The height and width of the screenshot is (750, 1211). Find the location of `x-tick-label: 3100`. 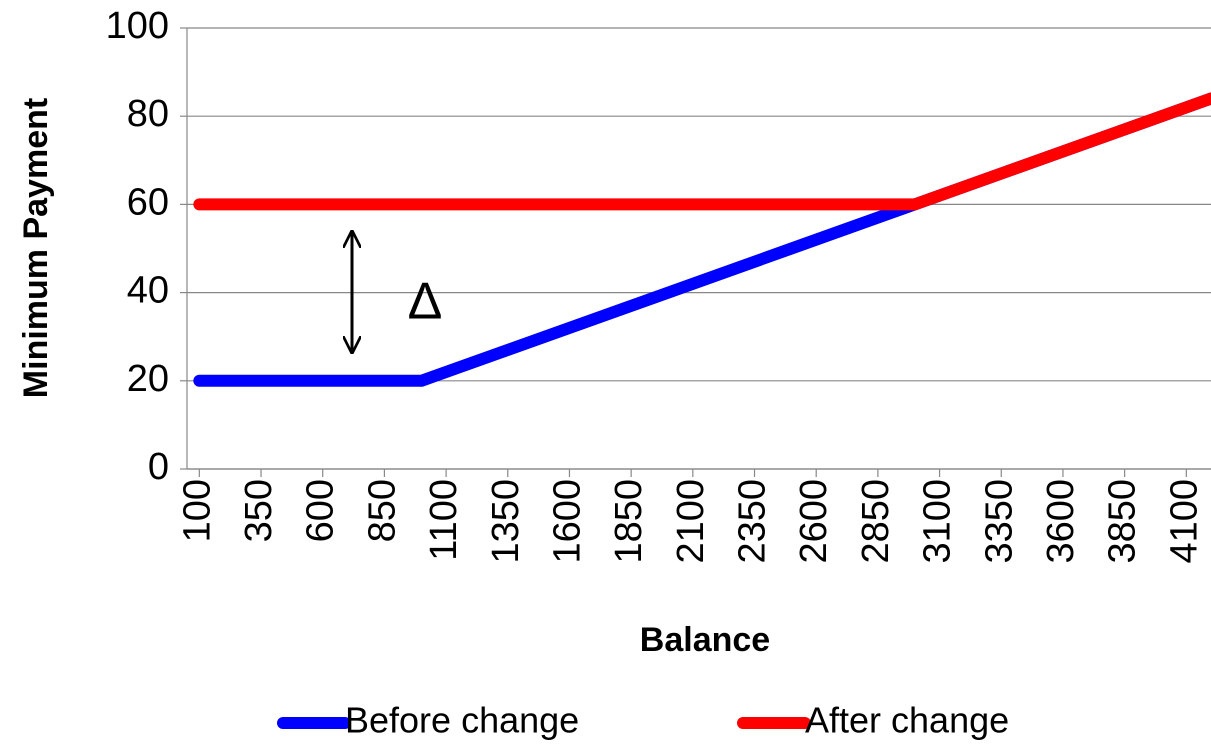

x-tick-label: 3100 is located at coordinates (938, 521).